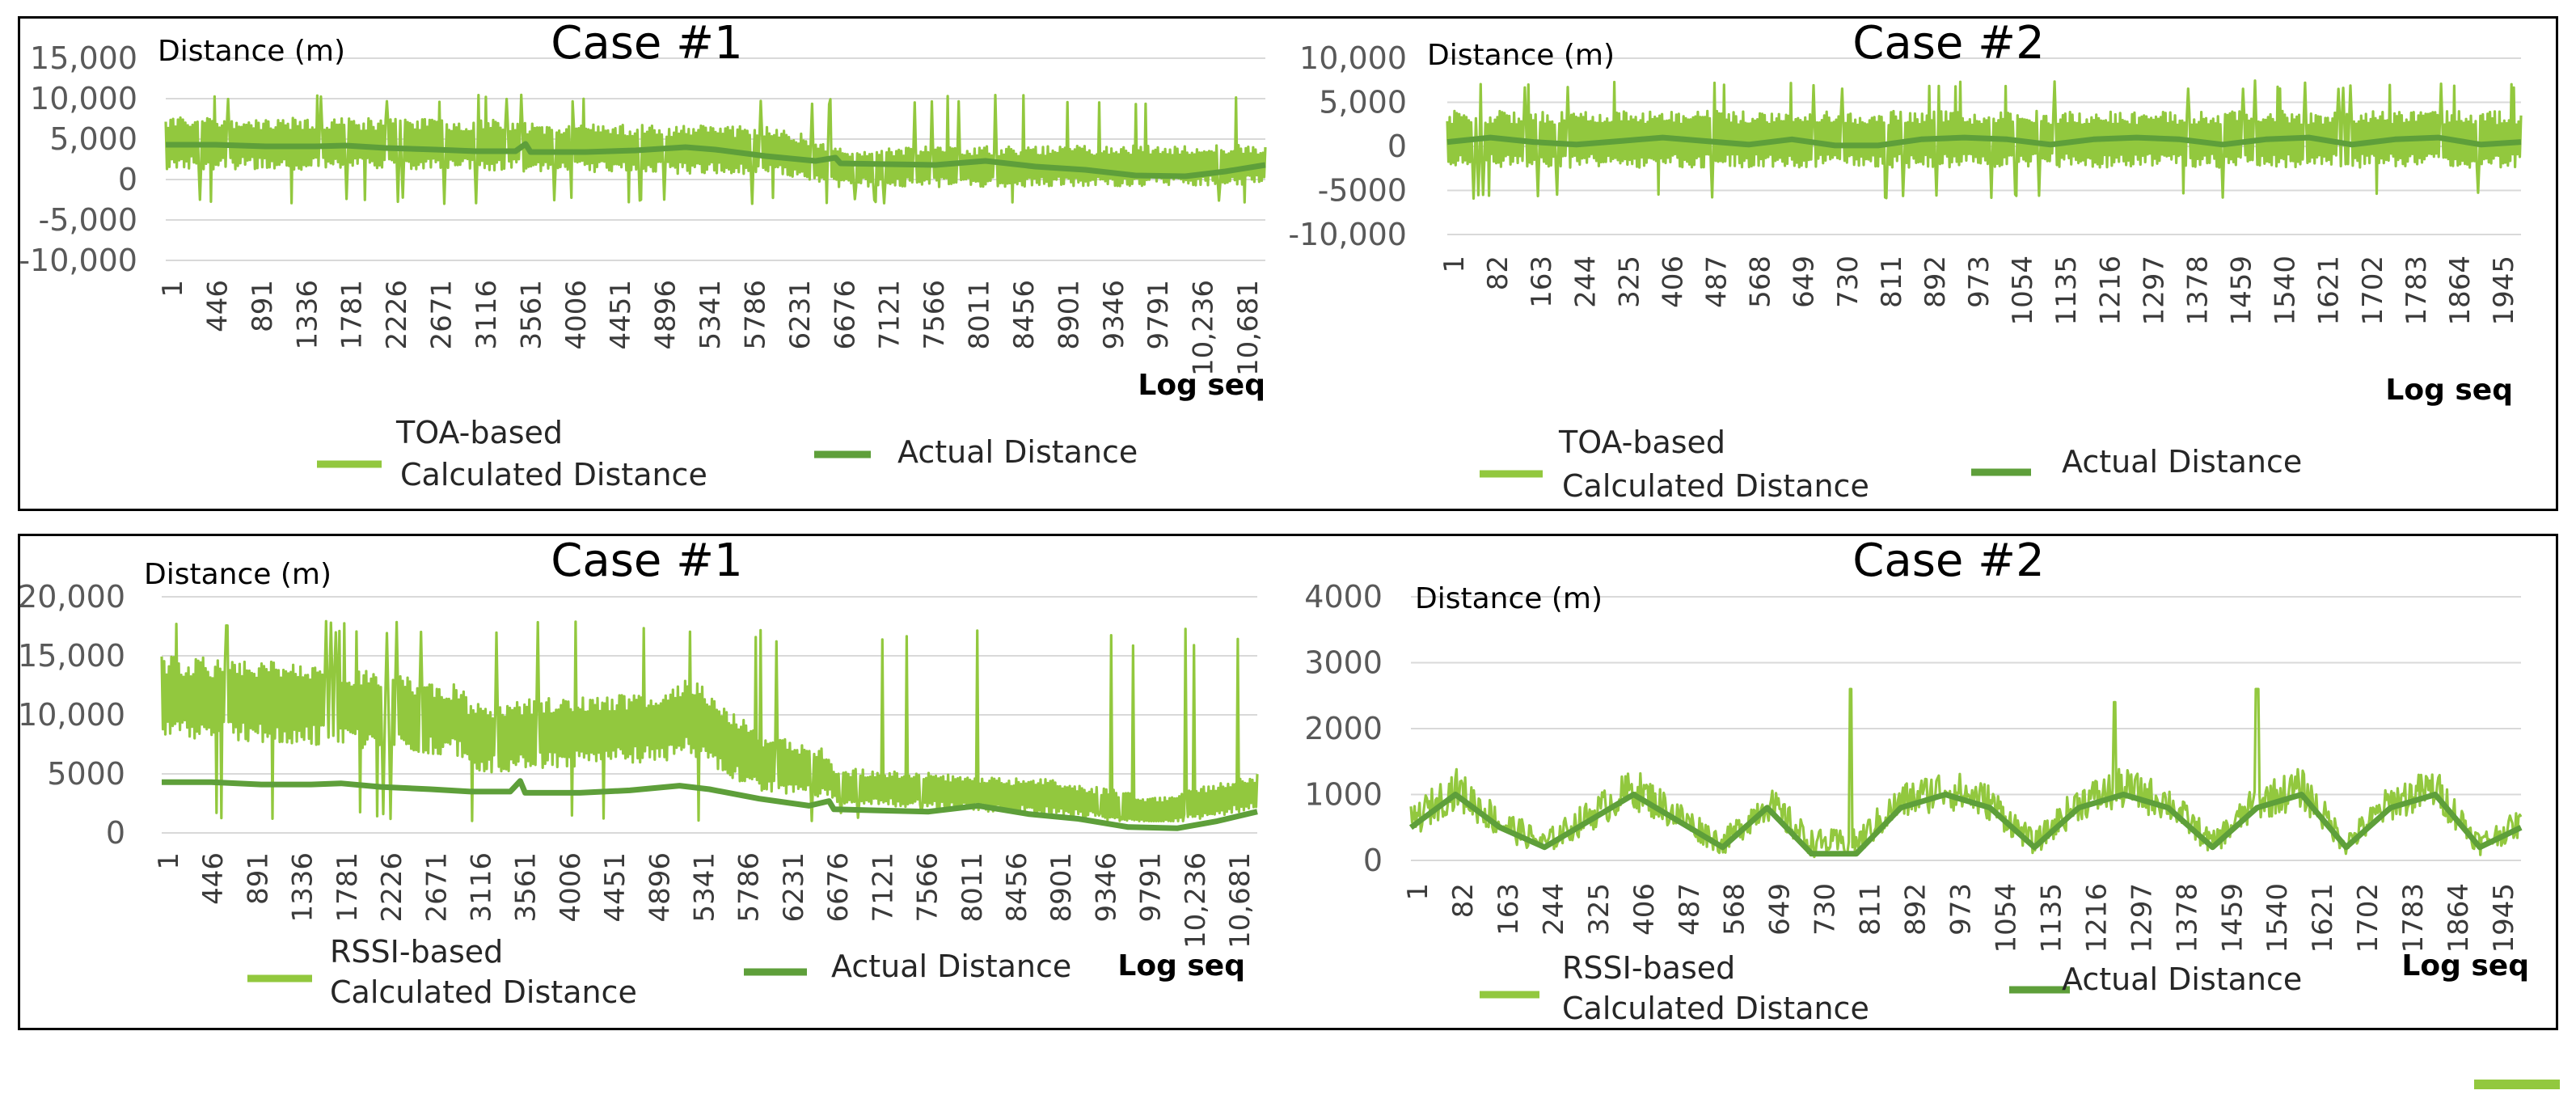  What do you see at coordinates (1024, 315) in the screenshot?
I see `x-tick-label: 8456` at bounding box center [1024, 315].